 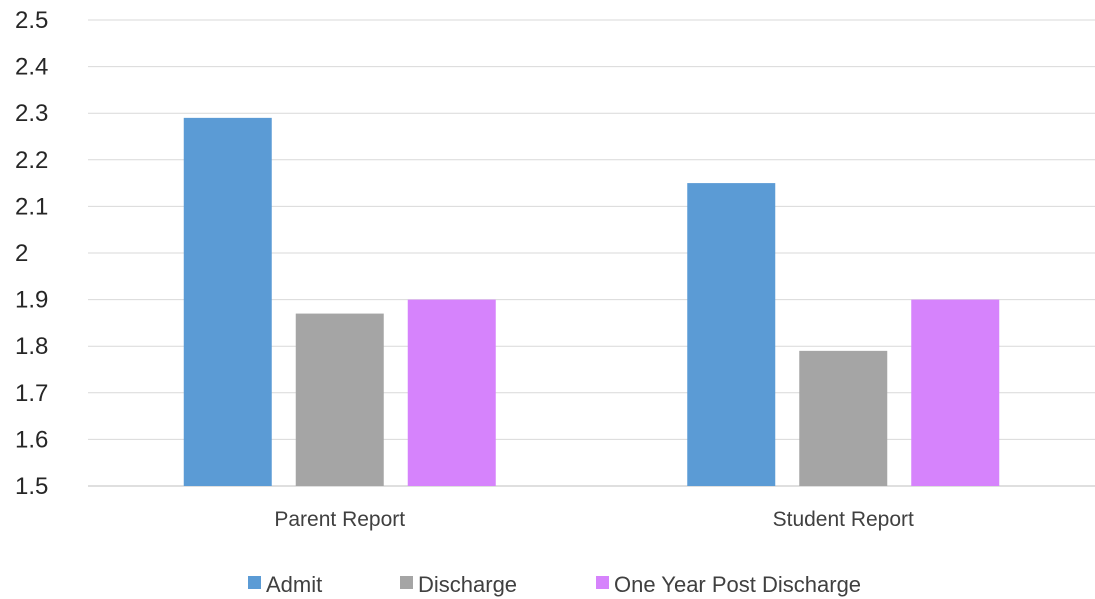 What do you see at coordinates (31, 113) in the screenshot?
I see `y-tick-label: 2.3` at bounding box center [31, 113].